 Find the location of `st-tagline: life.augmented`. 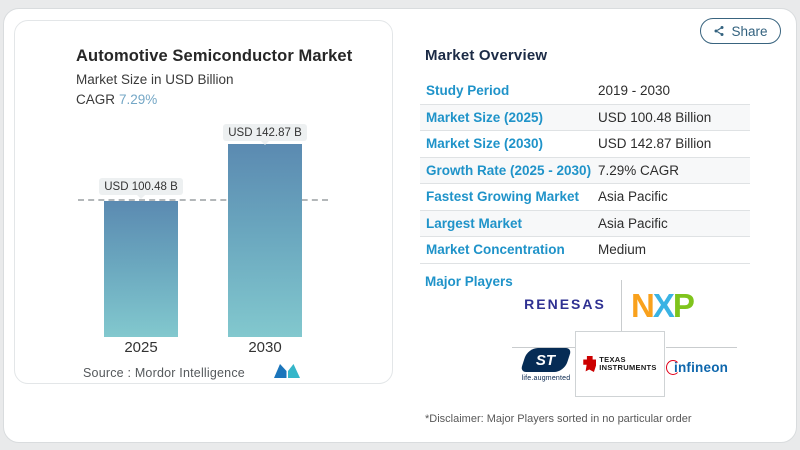

st-tagline: life.augmented is located at coordinates (546, 378).